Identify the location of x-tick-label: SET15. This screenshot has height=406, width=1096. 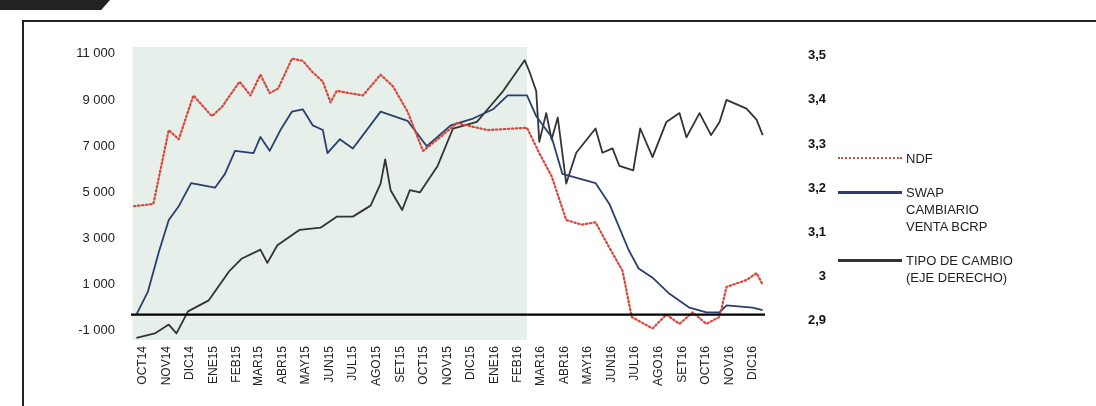
(399, 364).